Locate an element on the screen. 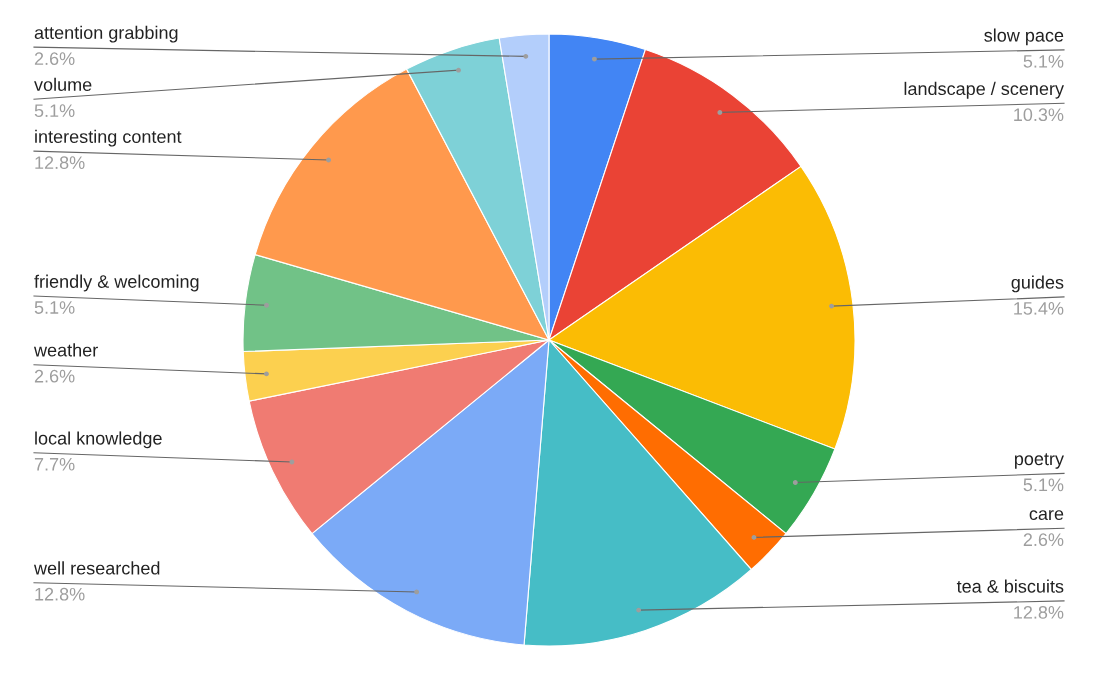 The height and width of the screenshot is (680, 1099). slice-label: slow pace is located at coordinates (1024, 37).